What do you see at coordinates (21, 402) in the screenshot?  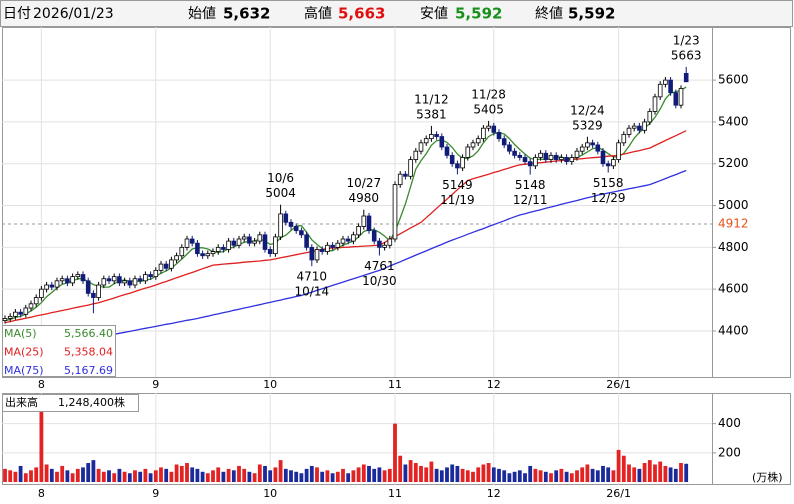 I see `volume-legend-name: 出来高` at bounding box center [21, 402].